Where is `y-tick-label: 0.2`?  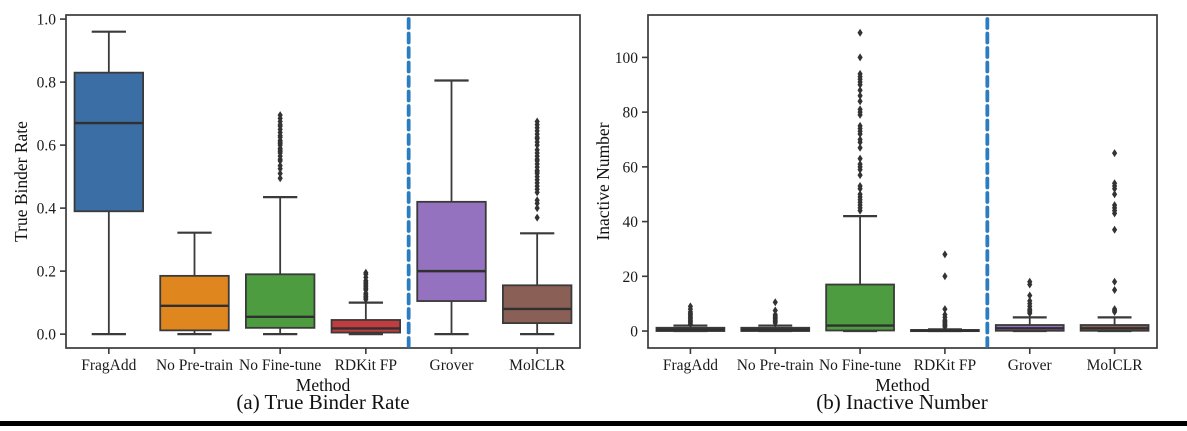 y-tick-label: 0.2 is located at coordinates (46, 272).